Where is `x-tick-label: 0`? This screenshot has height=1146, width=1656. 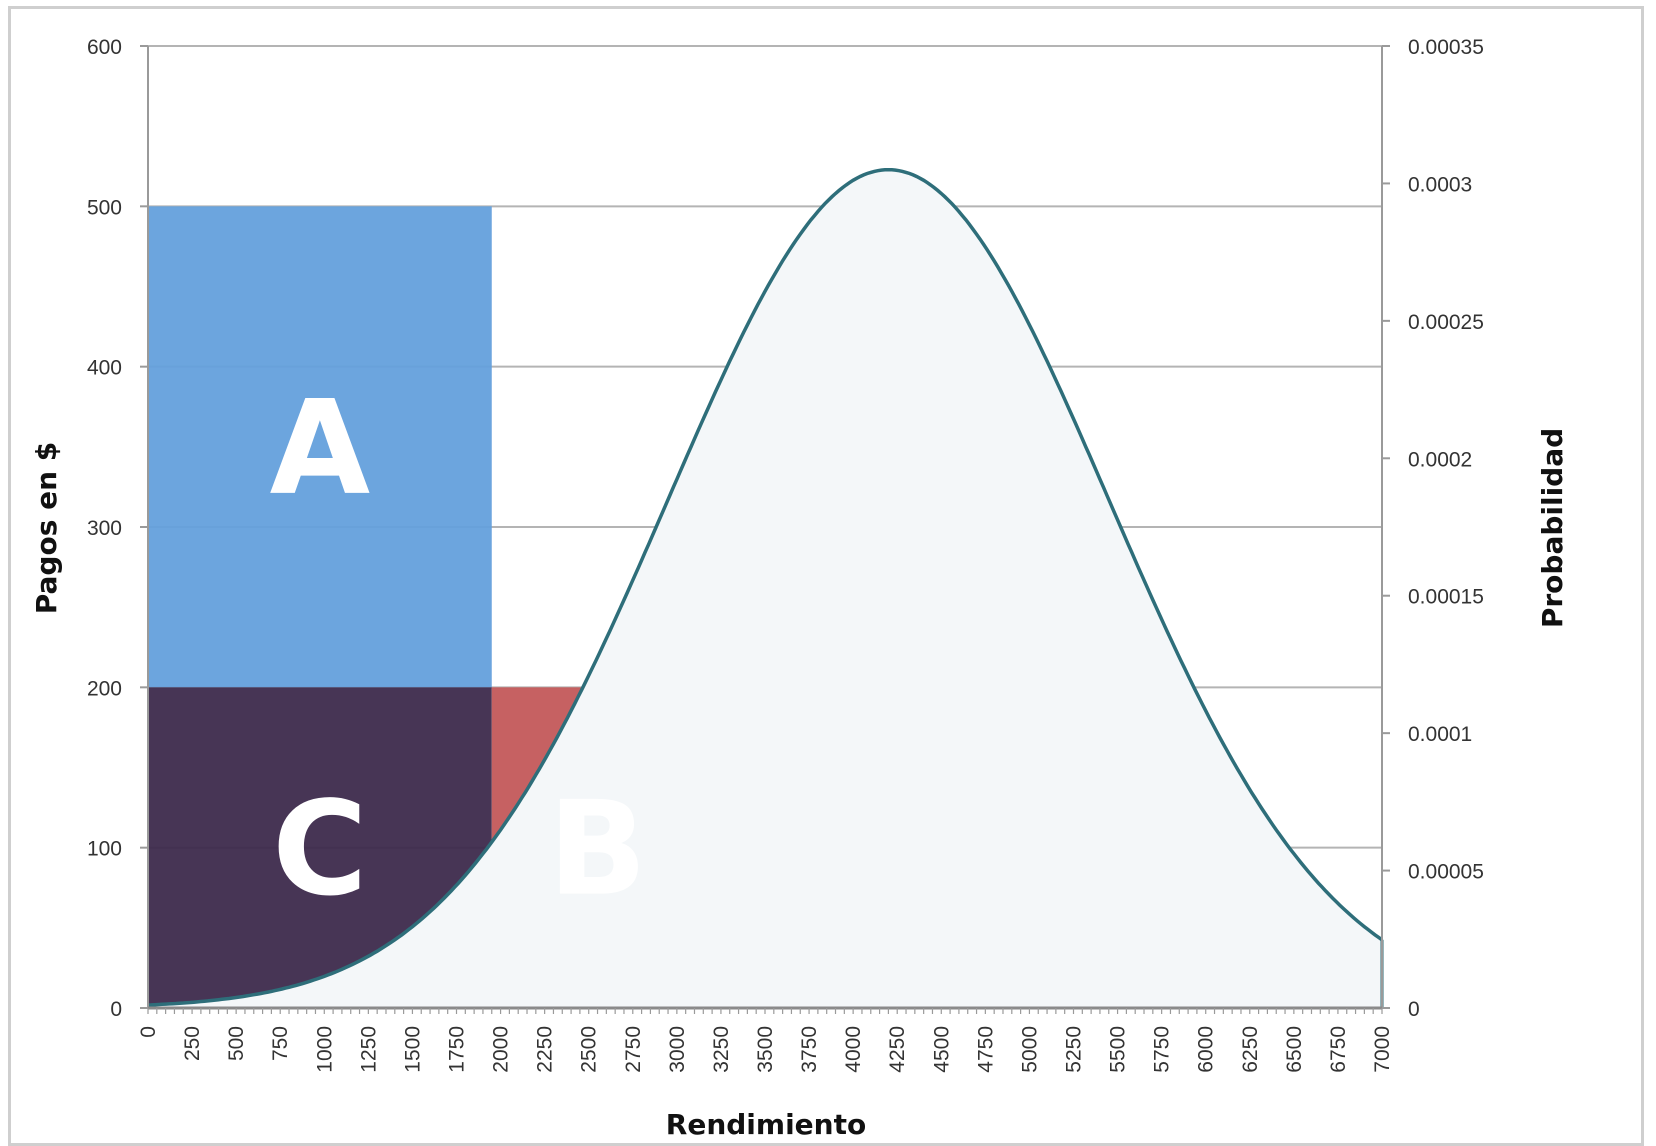 x-tick-label: 0 is located at coordinates (148, 1032).